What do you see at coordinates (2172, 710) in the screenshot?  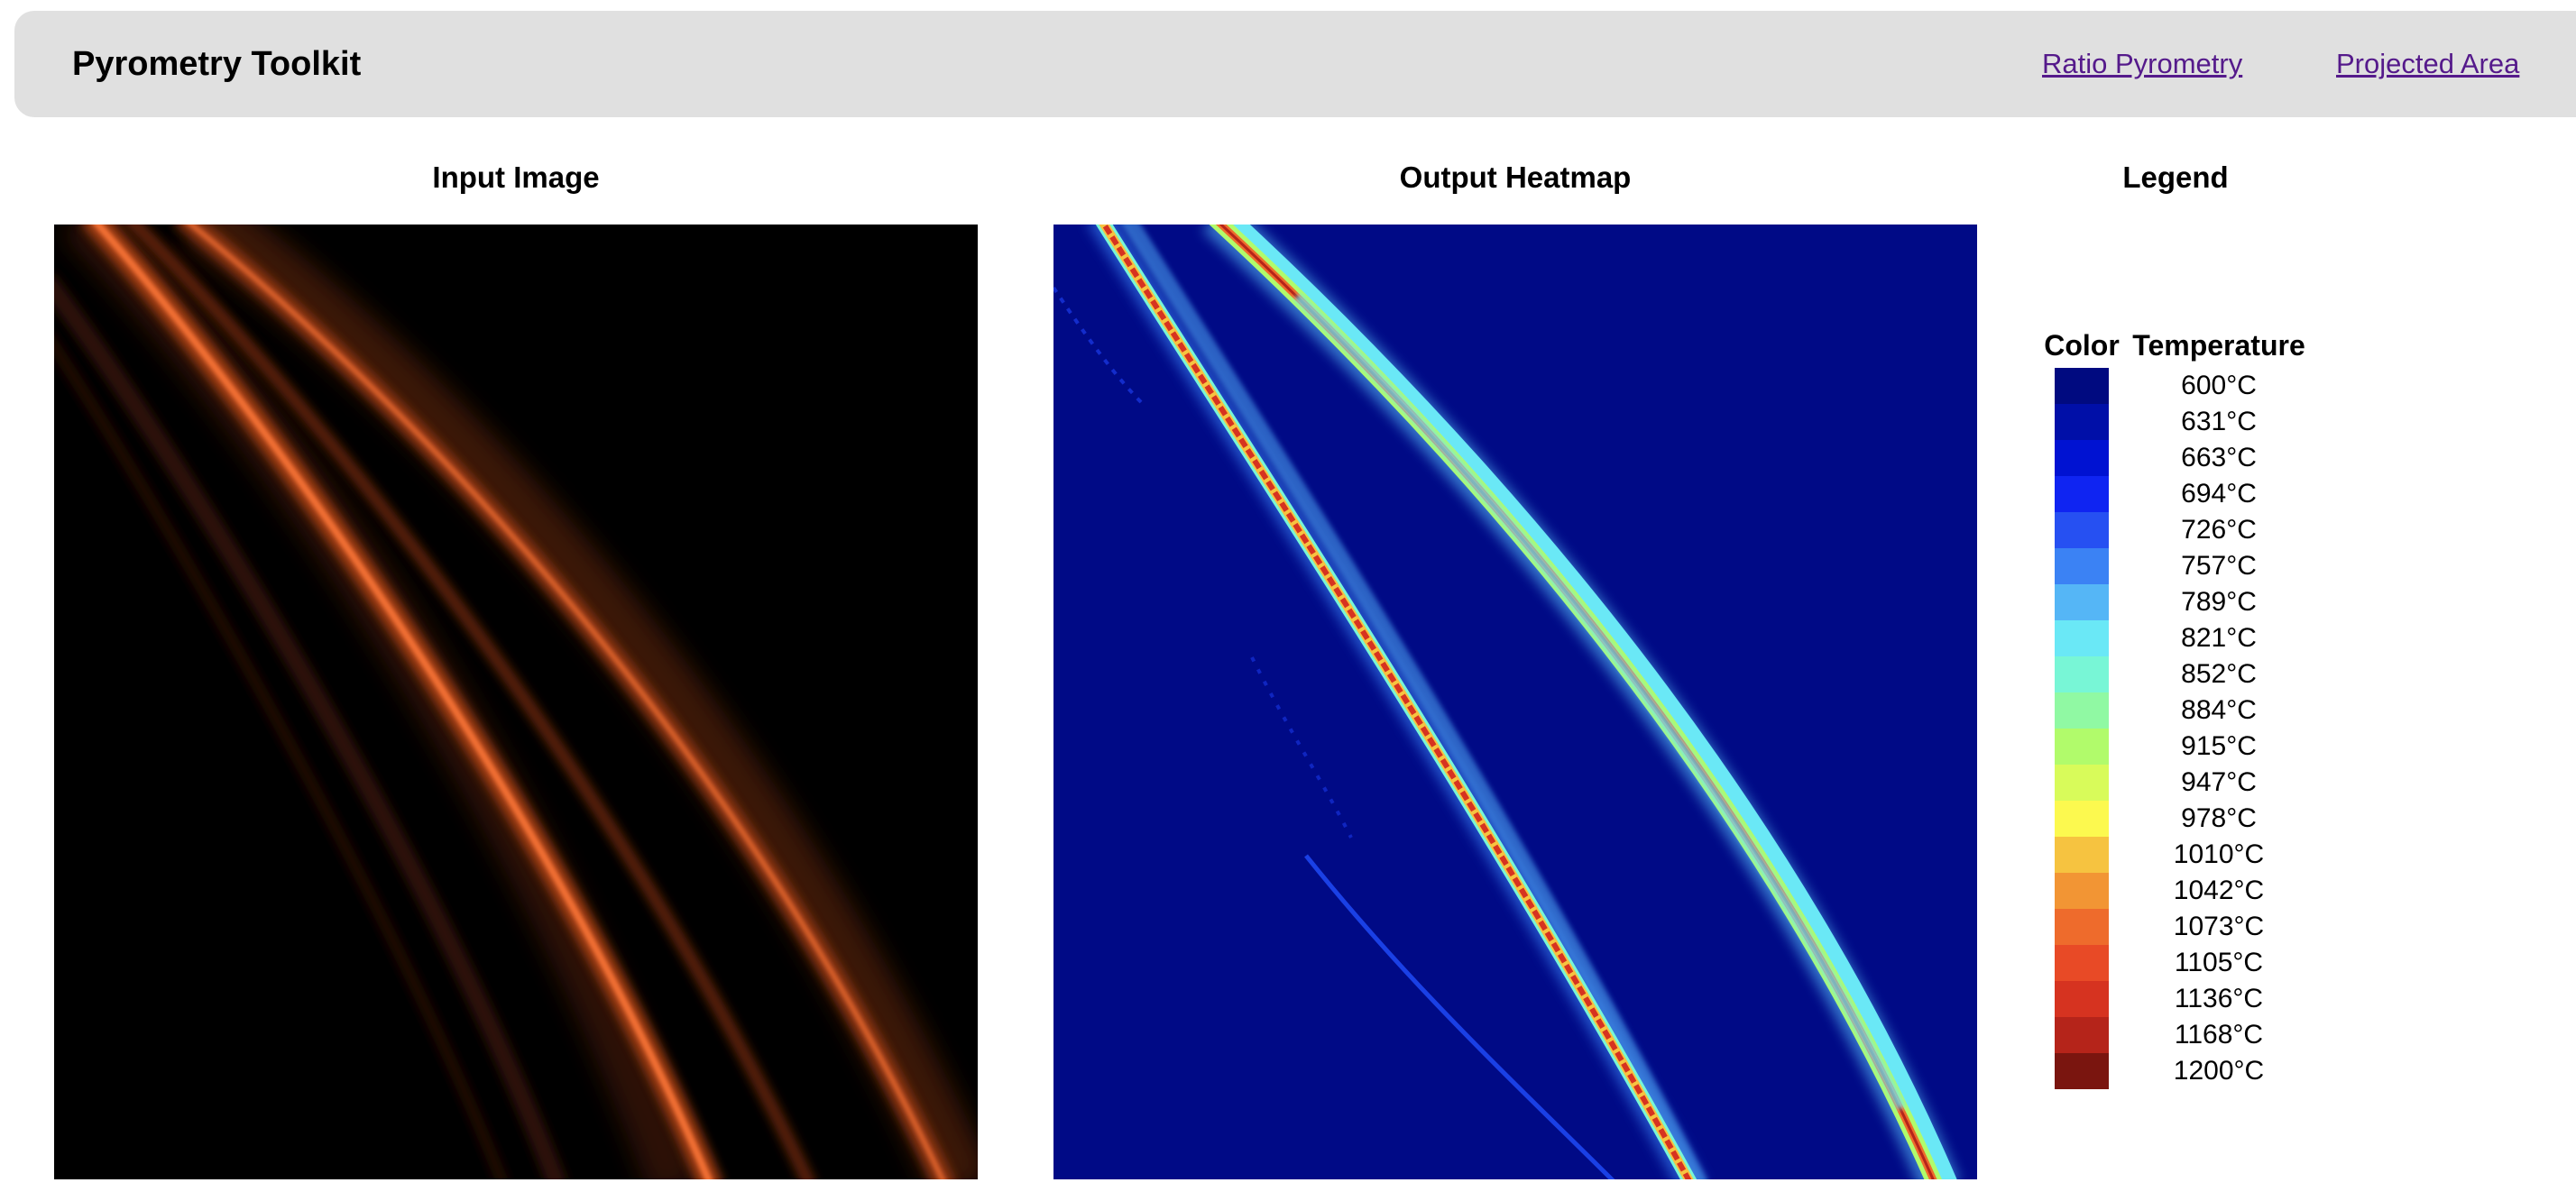 I see `legend-row: 884°C` at bounding box center [2172, 710].